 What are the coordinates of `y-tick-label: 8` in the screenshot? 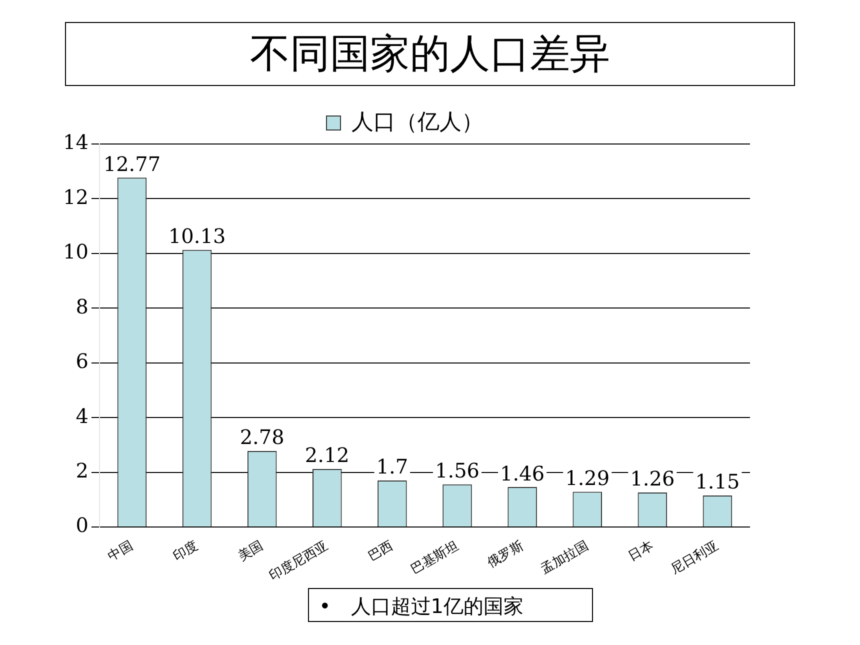 It's located at (82, 306).